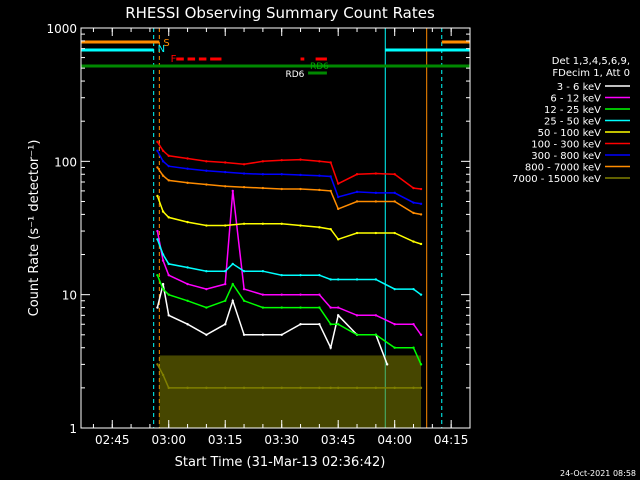 This screenshot has width=640, height=480. Describe the element at coordinates (566, 145) in the screenshot. I see `legend-entry-label: 100 - 300 keV` at that location.